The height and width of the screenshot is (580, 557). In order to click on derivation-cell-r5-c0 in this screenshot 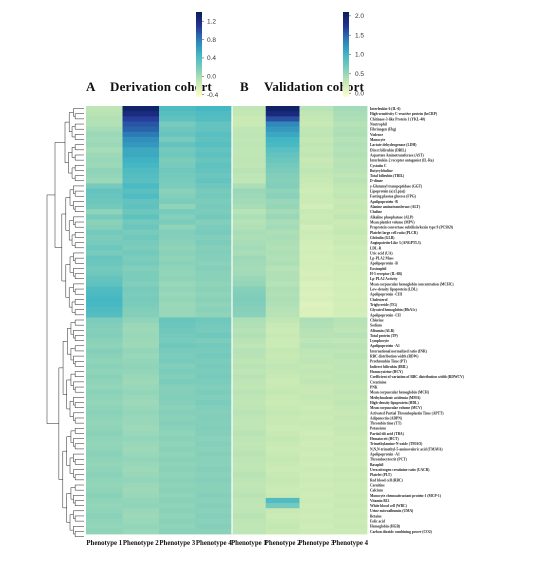, I will do `click(104, 134)`.